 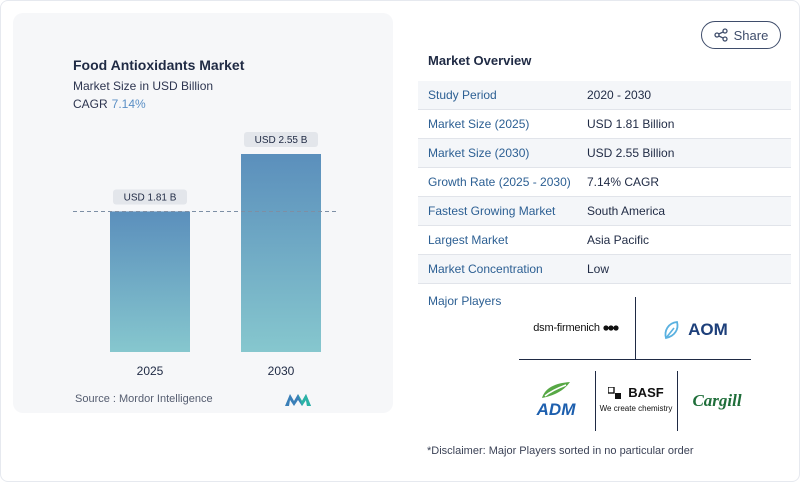 What do you see at coordinates (462, 95) in the screenshot?
I see `overview-label: Study Period` at bounding box center [462, 95].